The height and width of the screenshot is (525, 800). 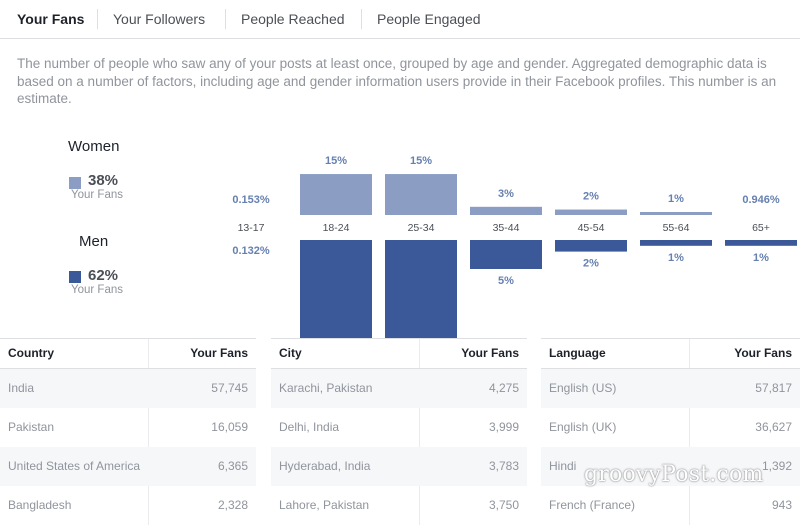 I want to click on tab-people-reached: People Reached, so click(x=293, y=19).